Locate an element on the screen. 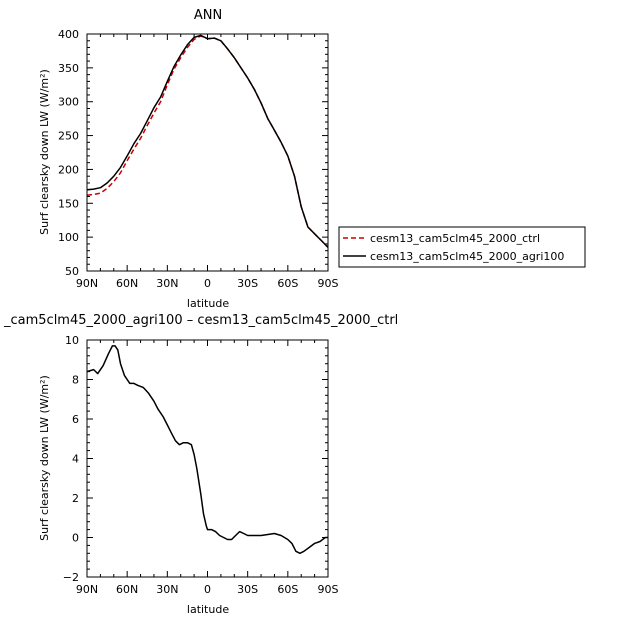 This screenshot has width=622, height=623. y-tick-label: 10 is located at coordinates (72, 340).